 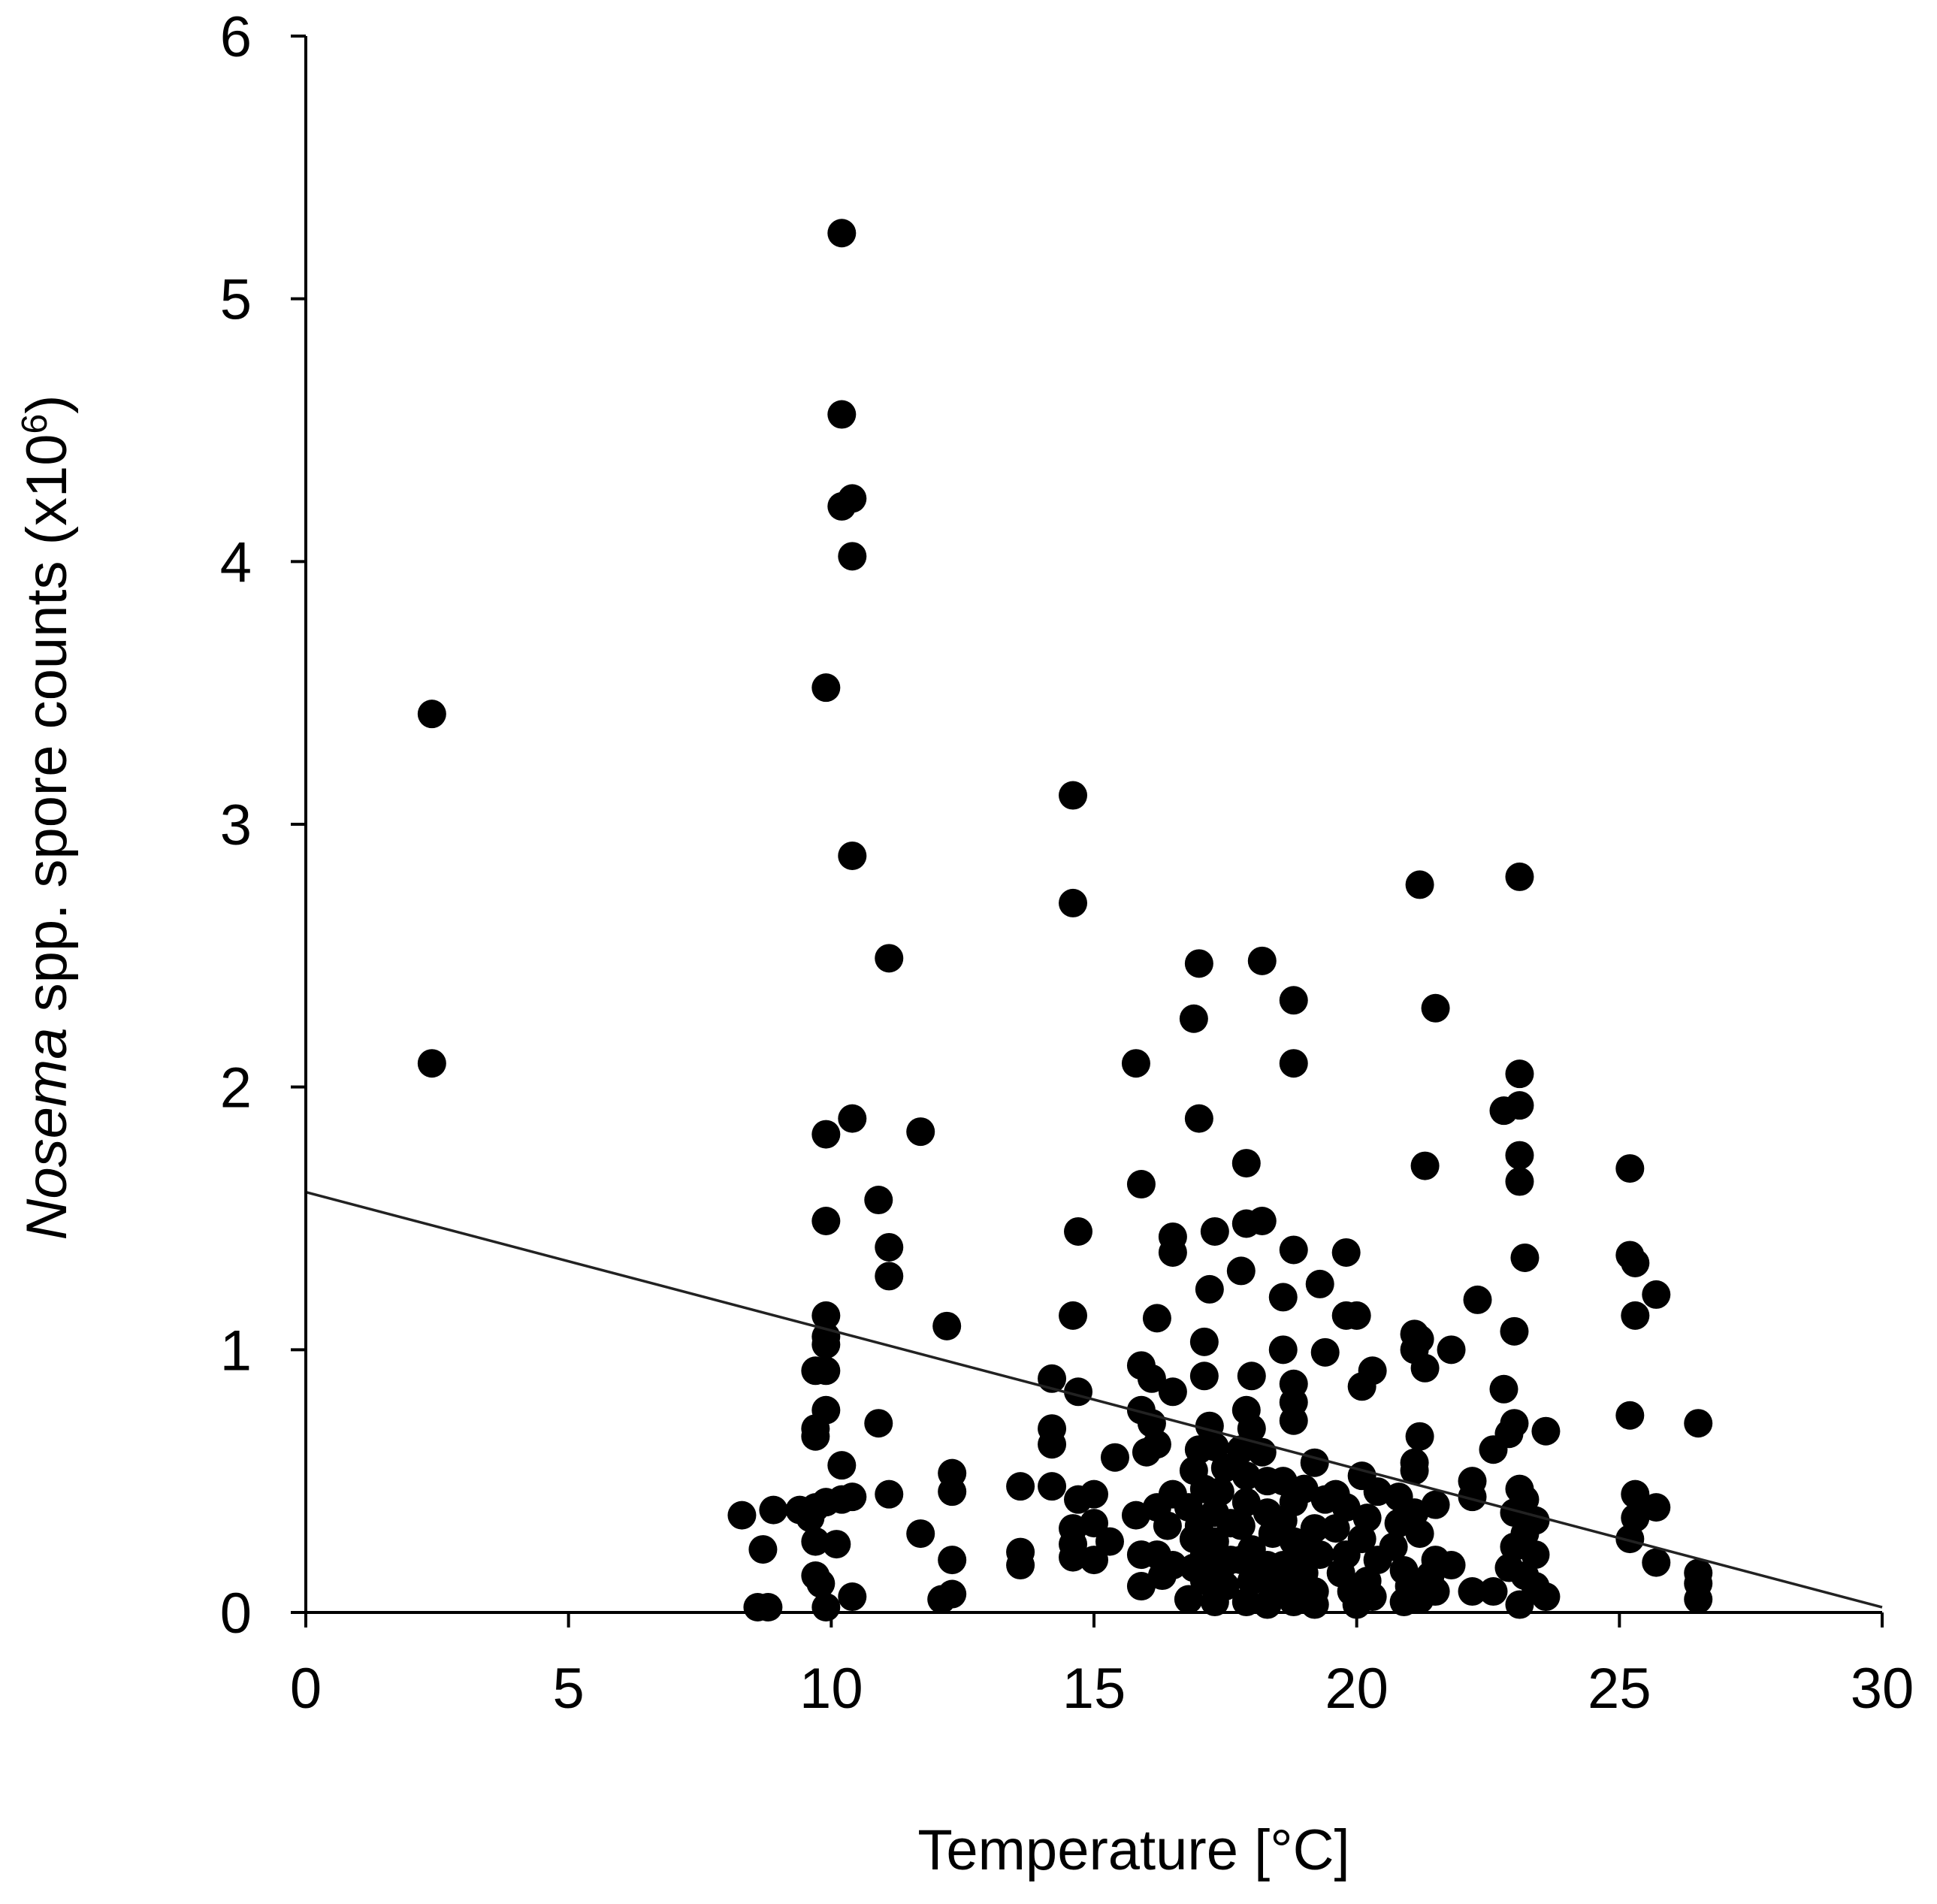 What do you see at coordinates (236, 1351) in the screenshot?
I see `y-tick-label: 1` at bounding box center [236, 1351].